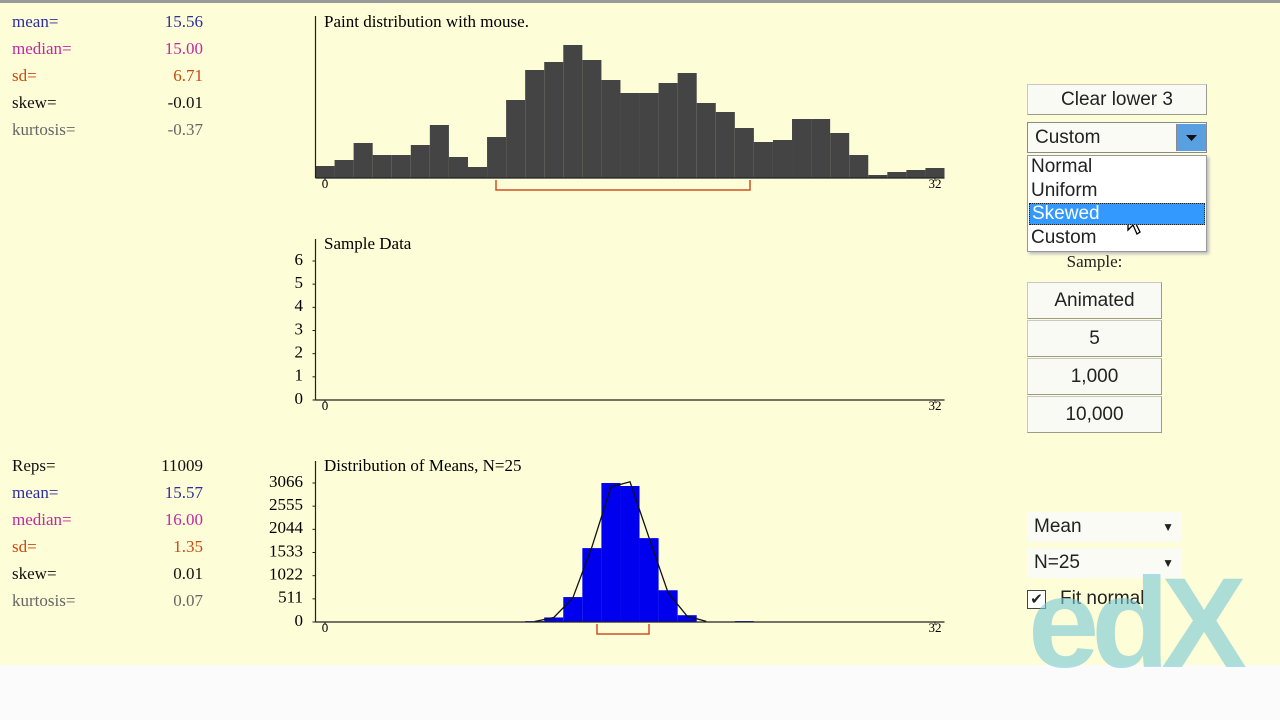 The width and height of the screenshot is (1280, 720). I want to click on dropdown-arrow, so click(1191, 137).